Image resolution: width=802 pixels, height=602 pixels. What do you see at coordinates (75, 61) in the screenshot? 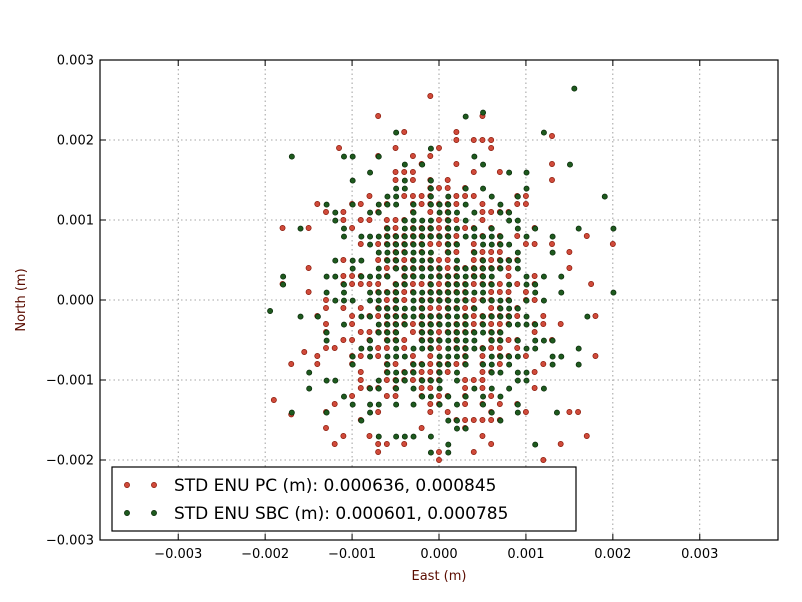
I see `y-tick-label: 0.003` at bounding box center [75, 61].